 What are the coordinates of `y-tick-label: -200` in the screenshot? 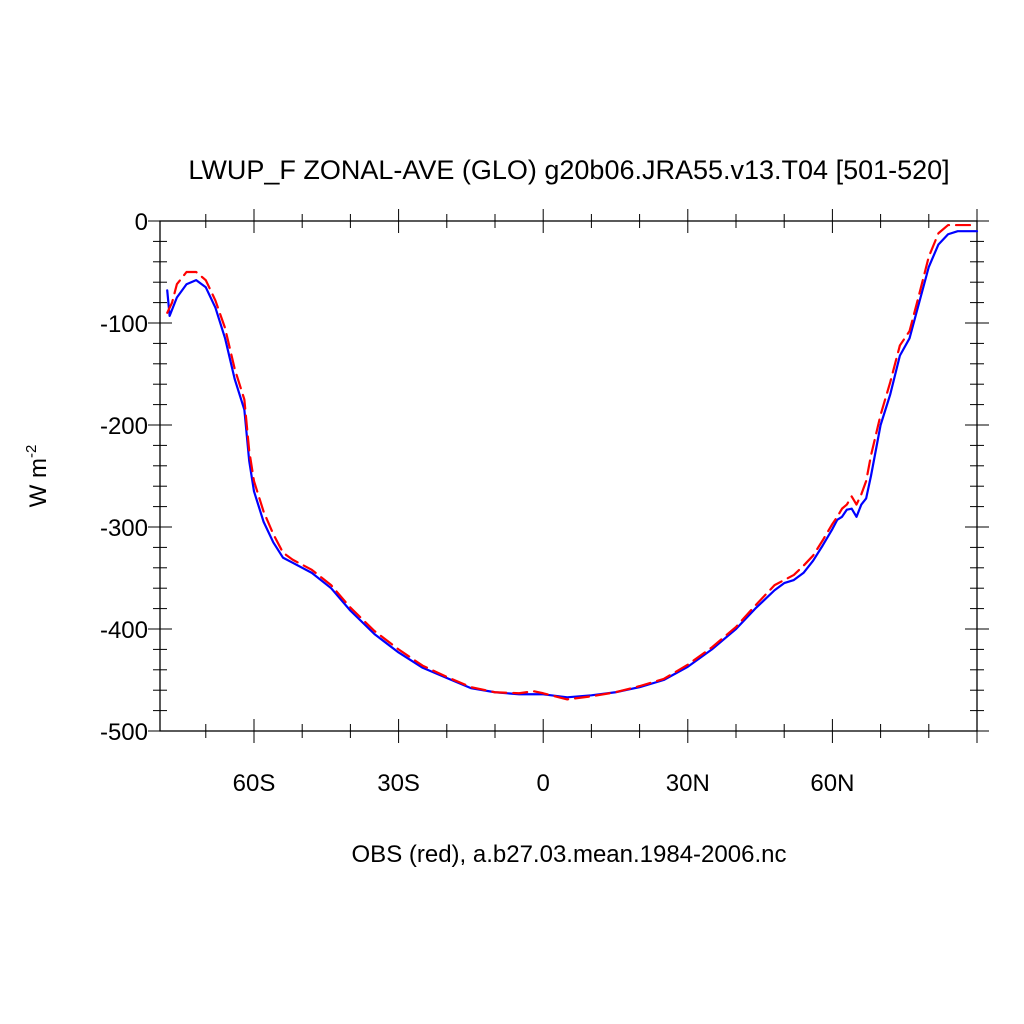 It's located at (124, 426).